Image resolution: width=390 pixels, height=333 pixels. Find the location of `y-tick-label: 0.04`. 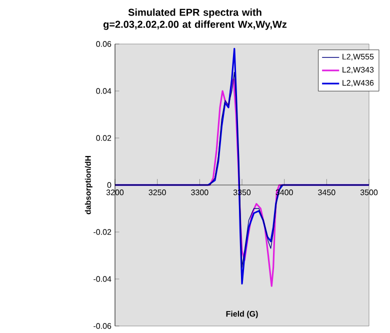

y-tick-label: 0.04 is located at coordinates (104, 91).